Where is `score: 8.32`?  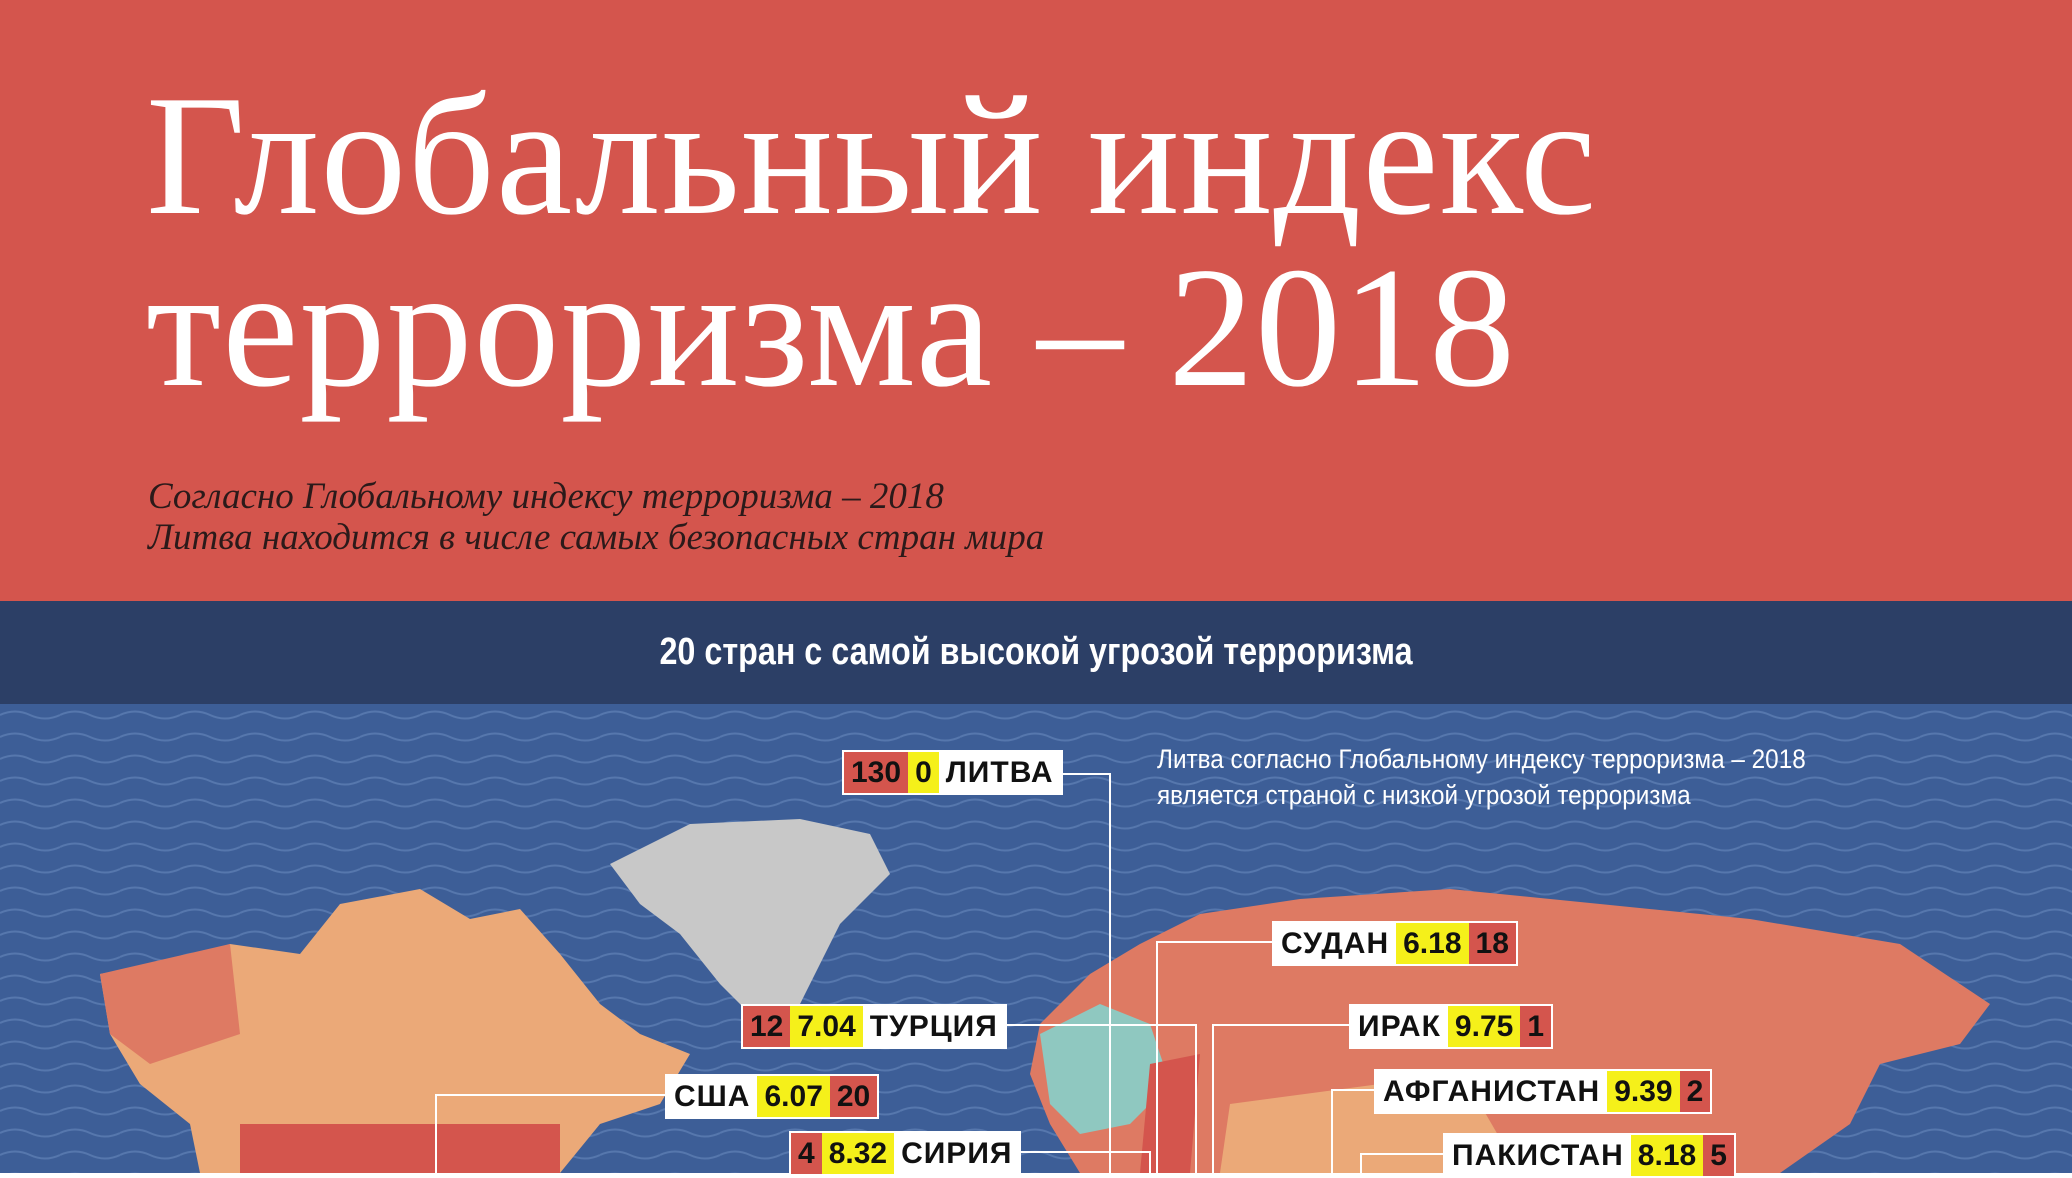
score: 8.32 is located at coordinates (858, 1153).